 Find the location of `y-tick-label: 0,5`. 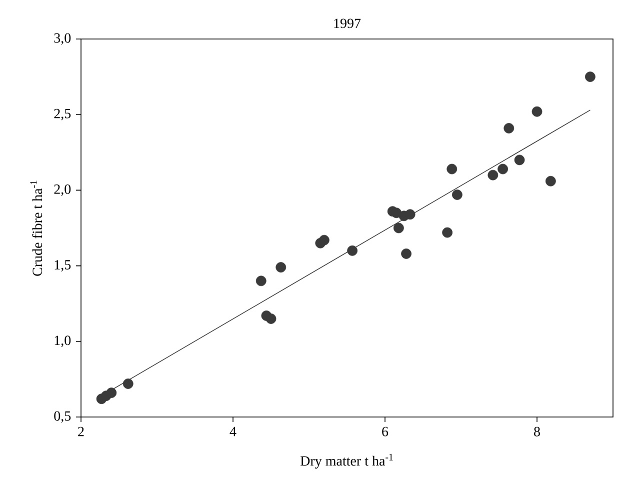

y-tick-label: 0,5 is located at coordinates (62, 417).